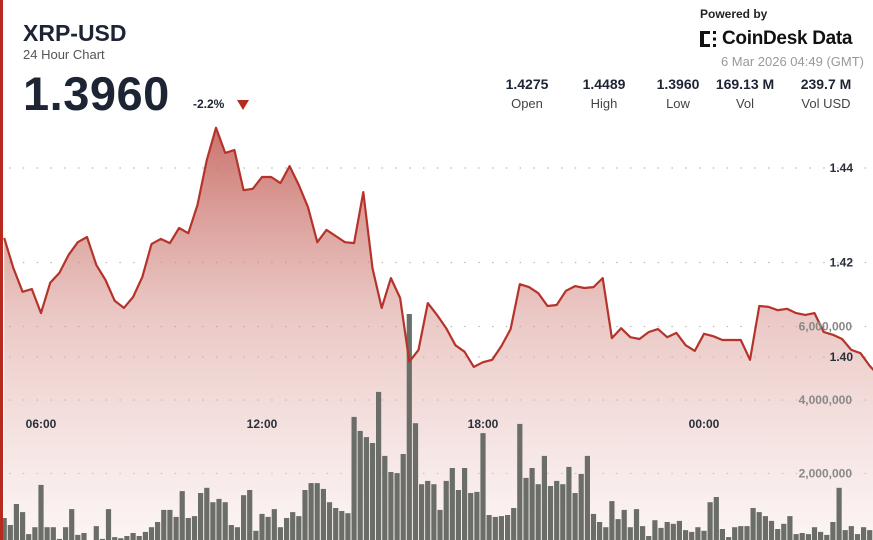 The height and width of the screenshot is (540, 873). I want to click on stat-label: Open, so click(527, 103).